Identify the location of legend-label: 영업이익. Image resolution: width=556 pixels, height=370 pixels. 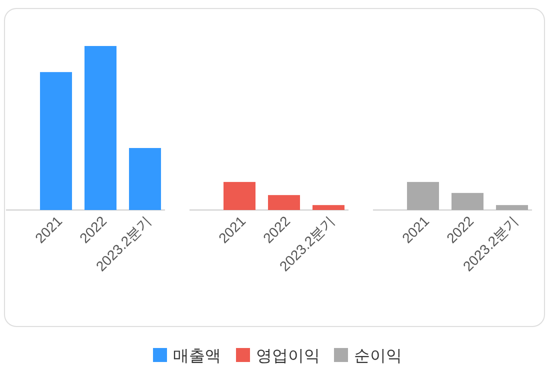
(288, 356).